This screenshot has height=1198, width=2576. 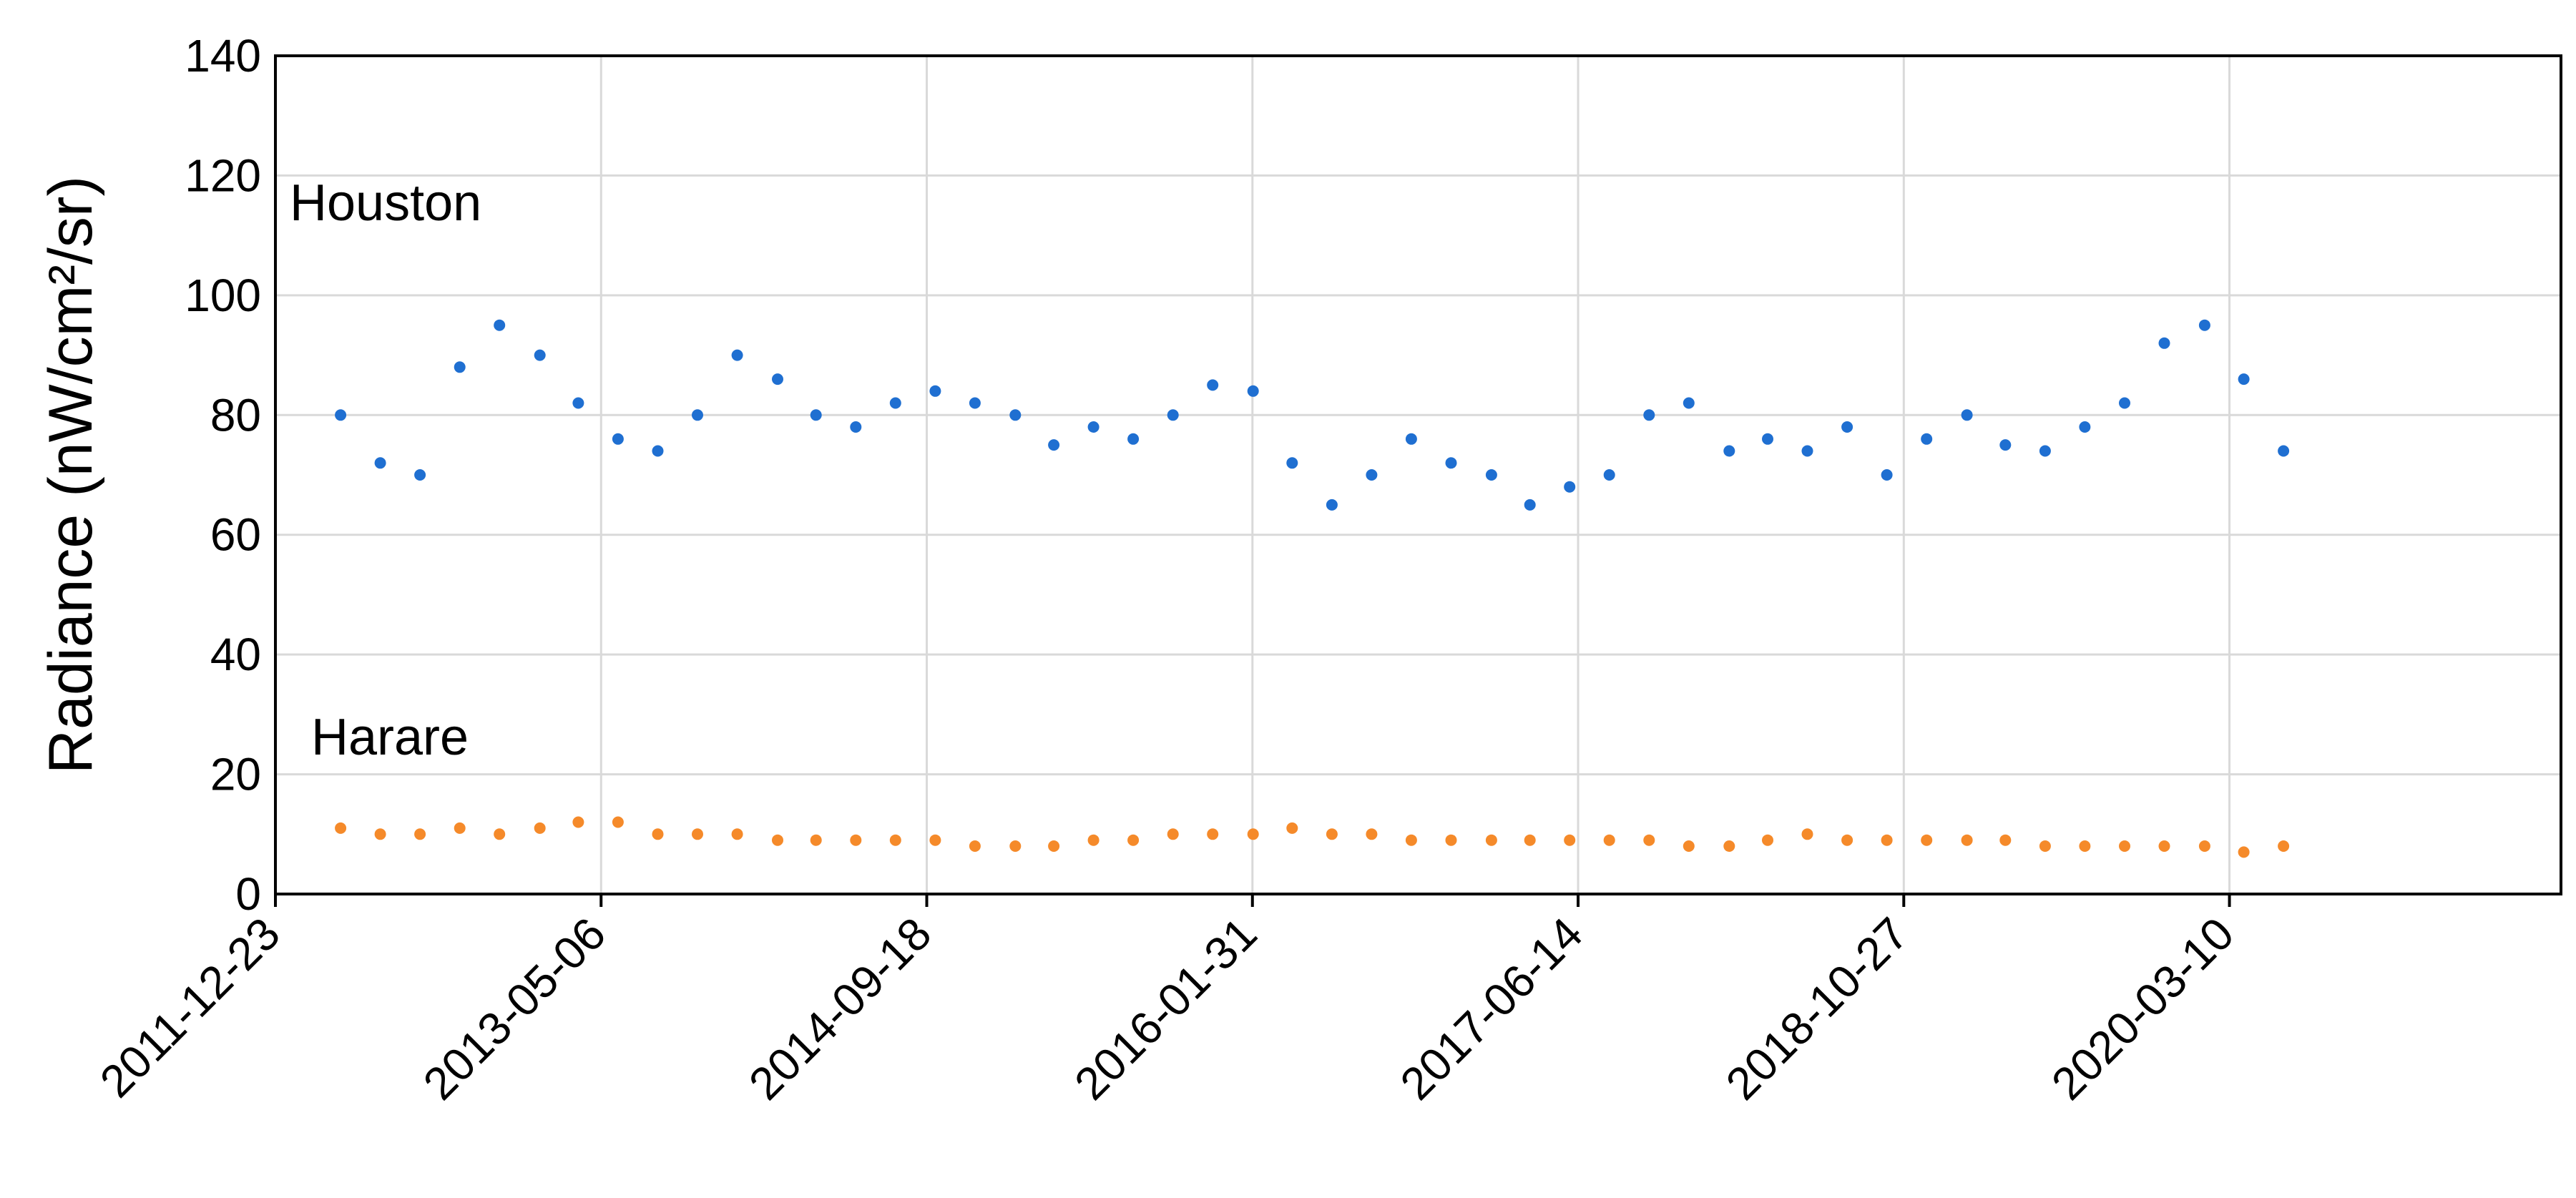 I want to click on y-tick-label: 40, so click(x=235, y=654).